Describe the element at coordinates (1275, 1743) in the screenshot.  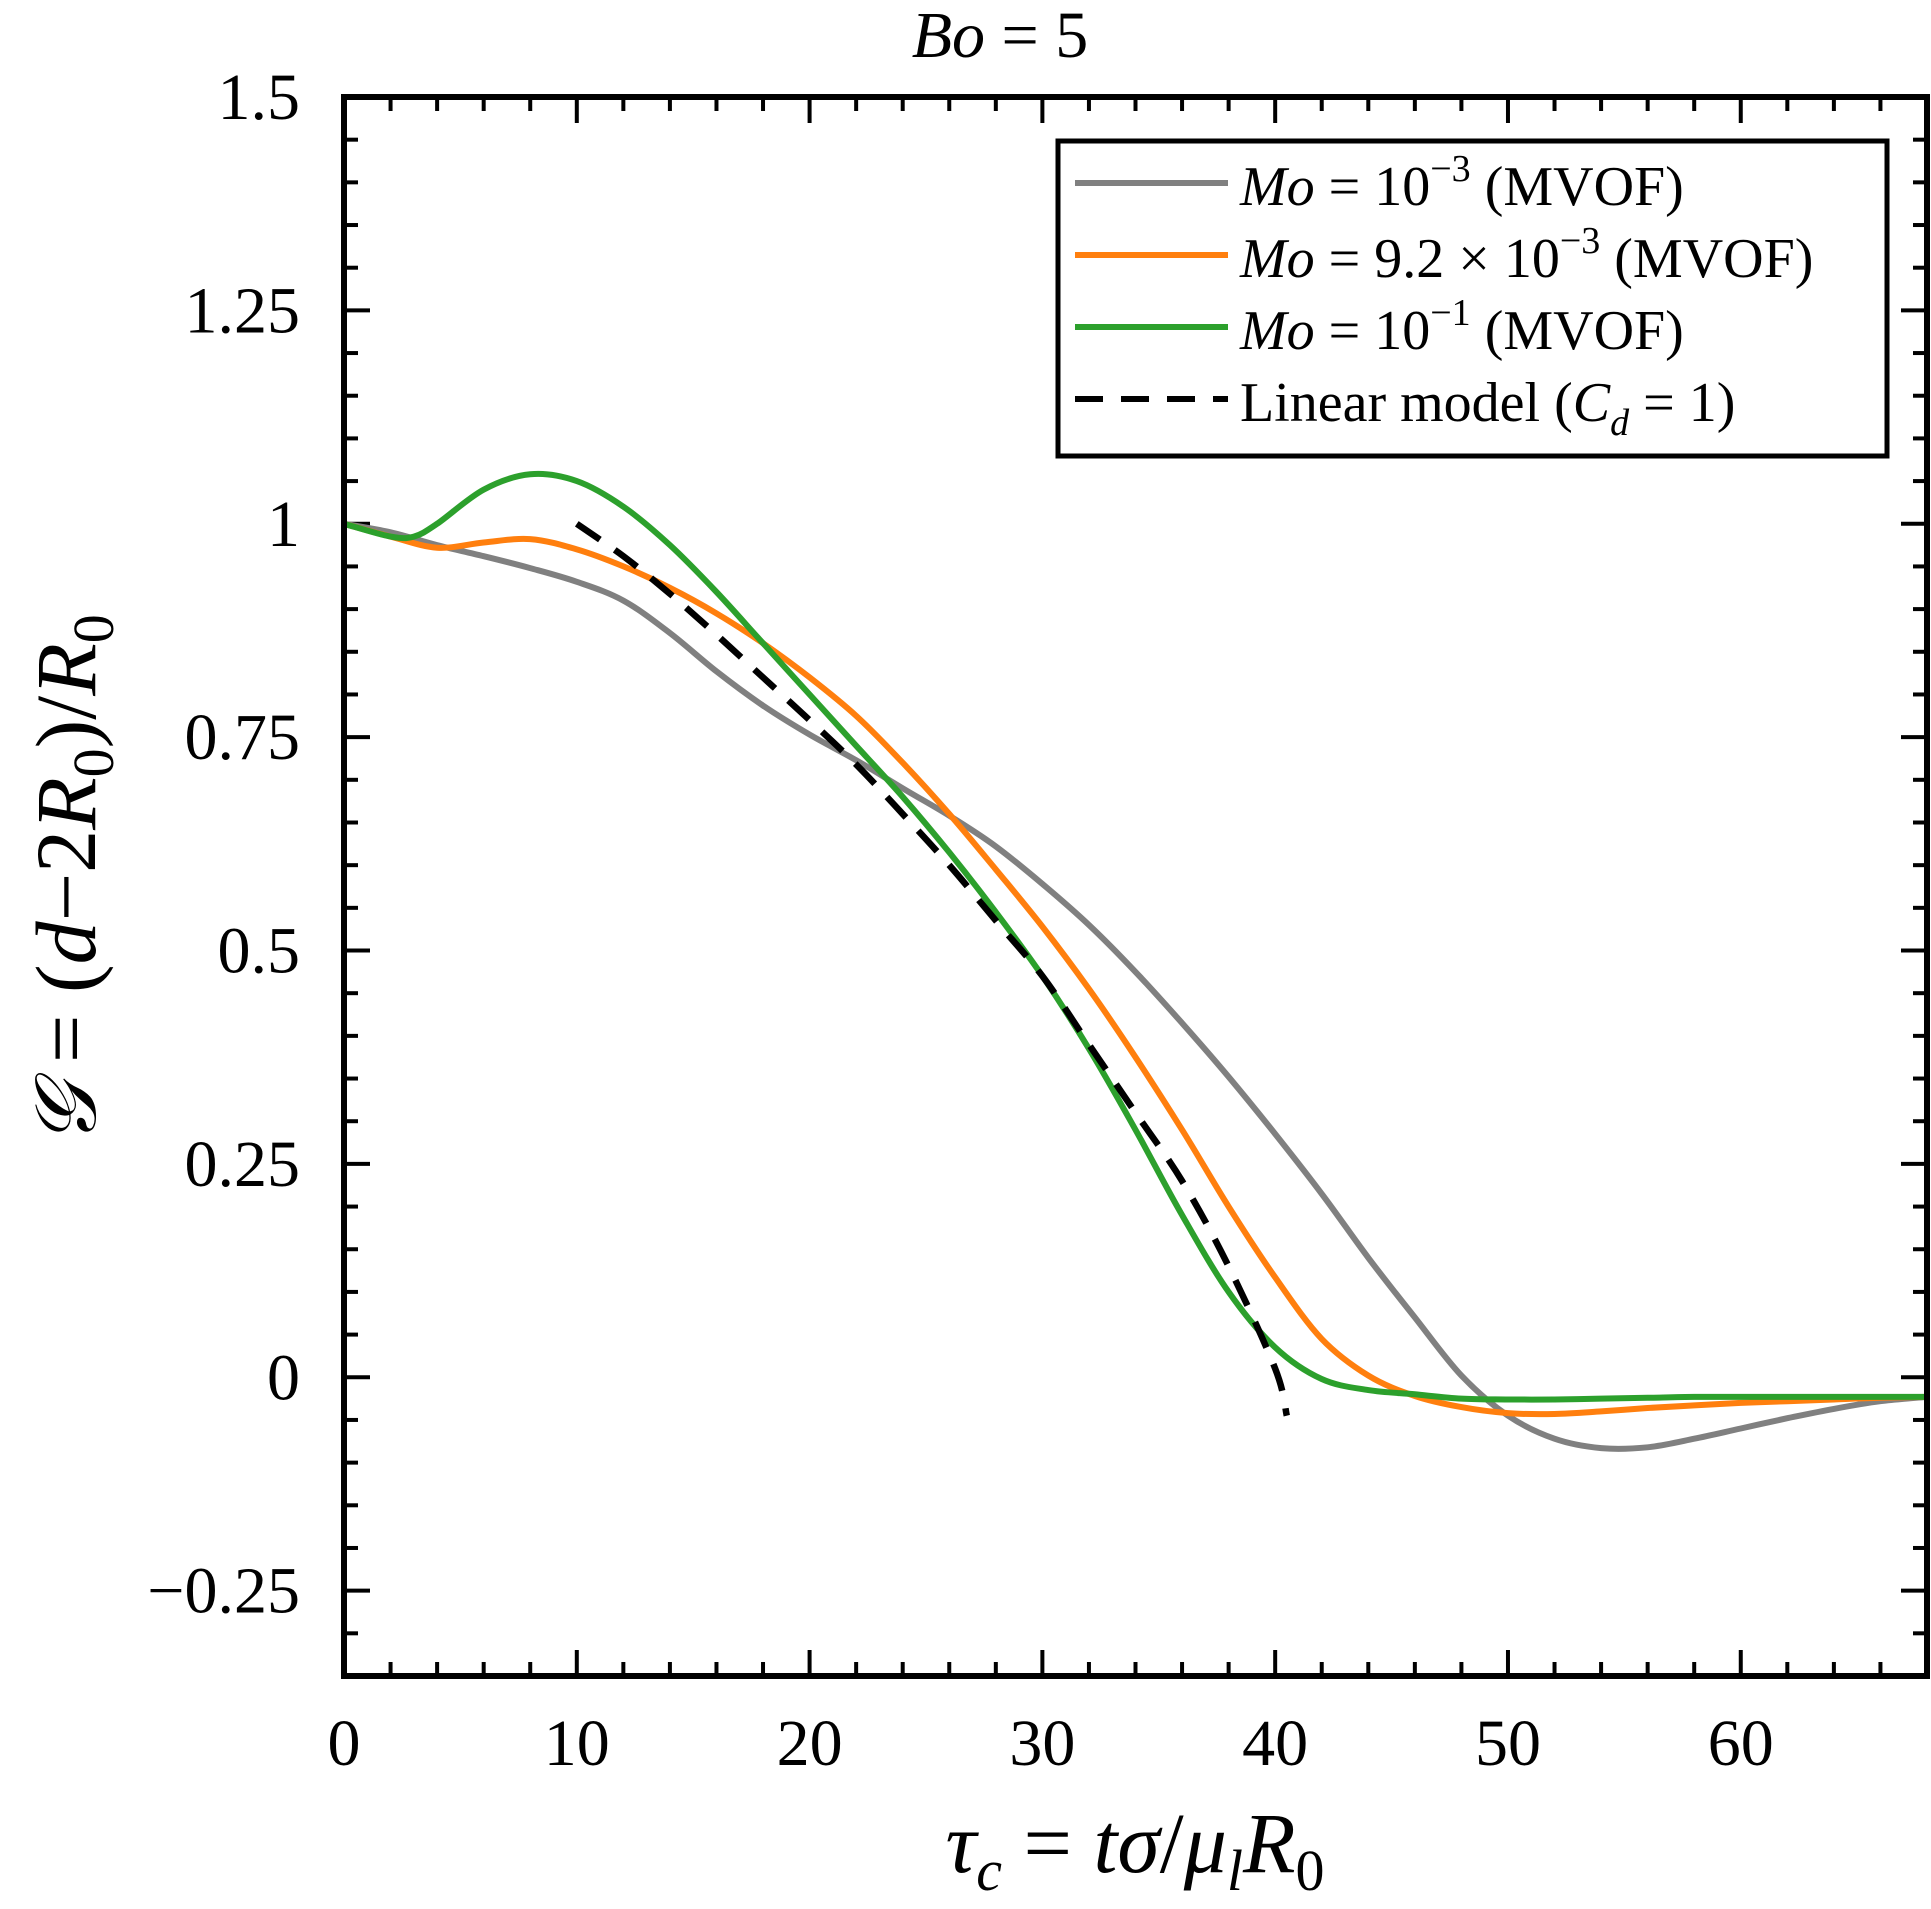
I see `x-tick-label: 40` at that location.